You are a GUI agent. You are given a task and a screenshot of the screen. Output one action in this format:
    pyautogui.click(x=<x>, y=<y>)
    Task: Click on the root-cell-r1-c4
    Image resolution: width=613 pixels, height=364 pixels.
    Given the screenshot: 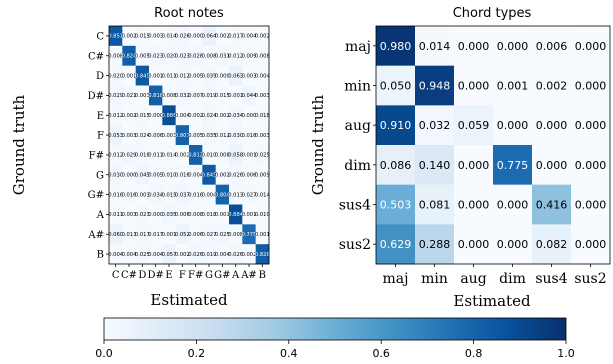 What is the action you would take?
    pyautogui.click(x=169, y=55)
    